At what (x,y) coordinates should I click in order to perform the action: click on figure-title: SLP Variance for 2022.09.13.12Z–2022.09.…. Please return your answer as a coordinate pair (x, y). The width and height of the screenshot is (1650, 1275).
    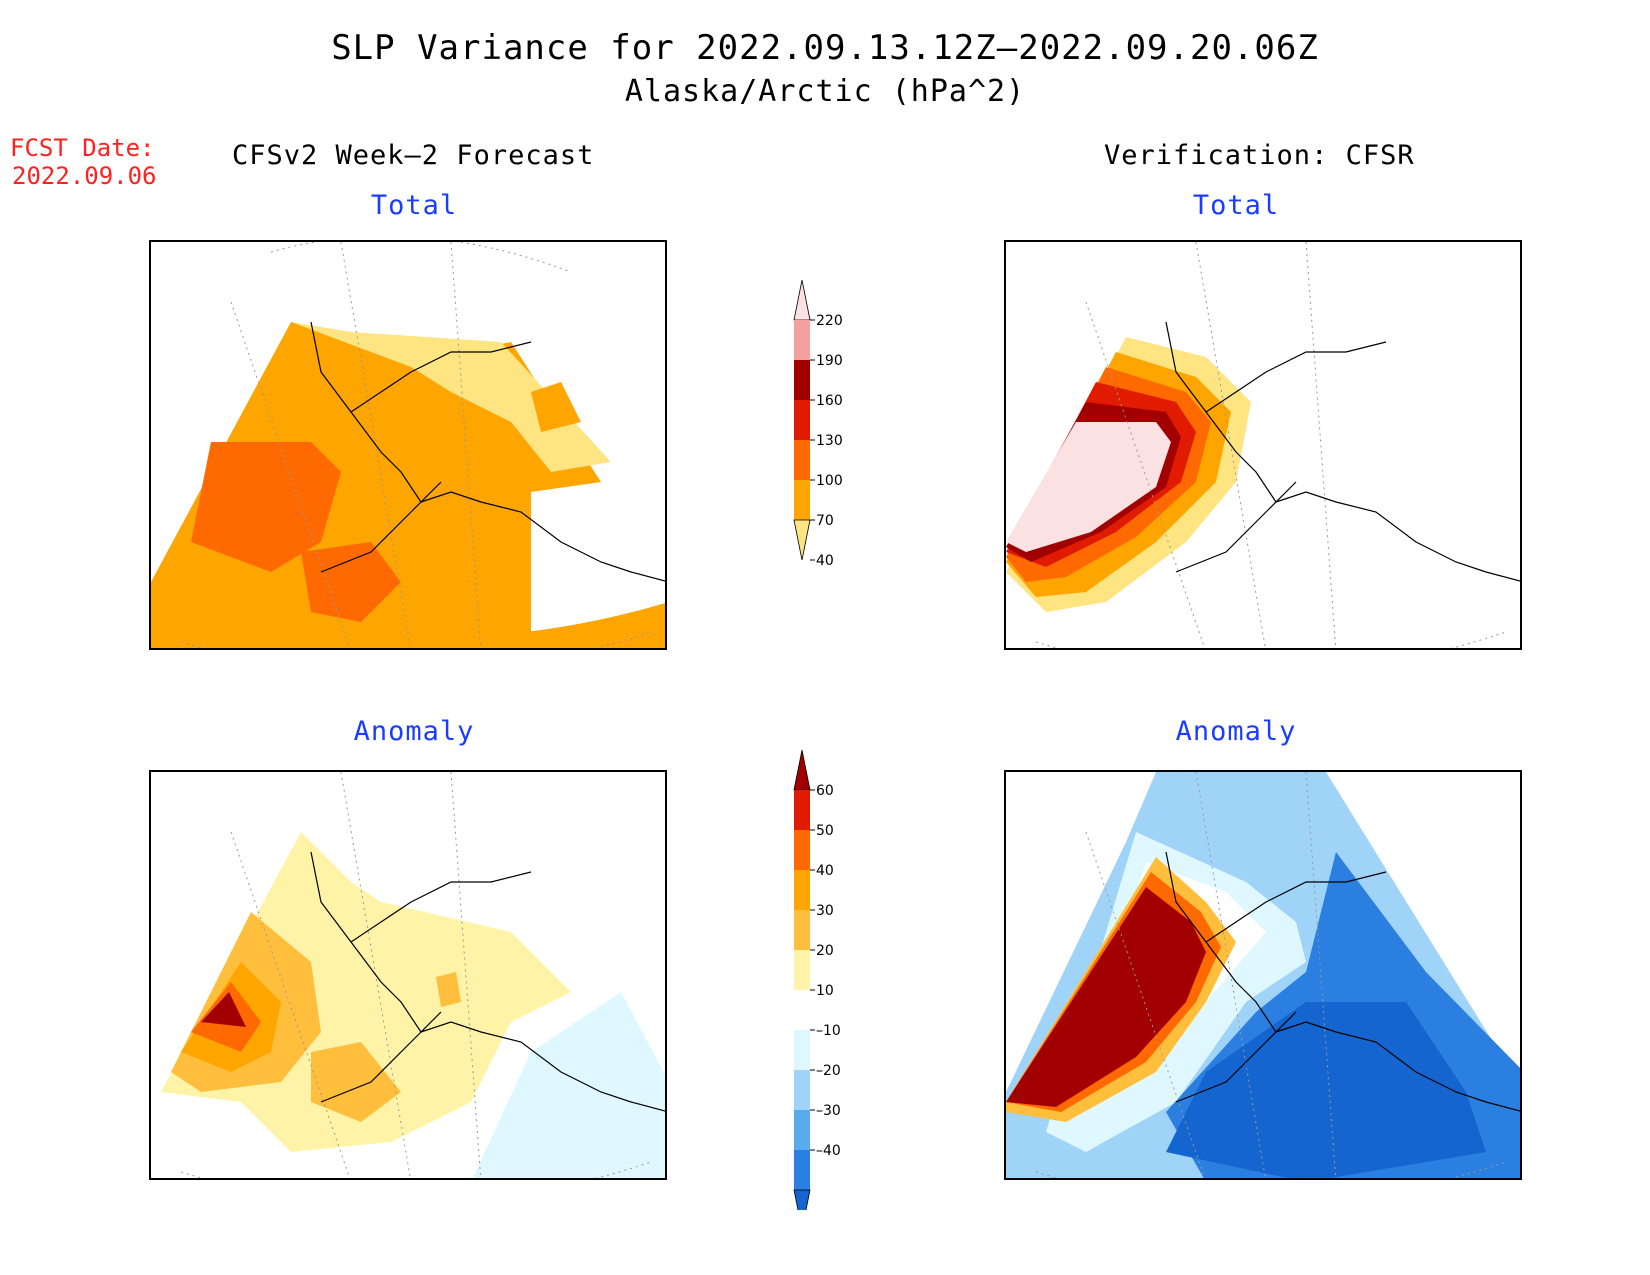
    Looking at the image, I should click on (825, 48).